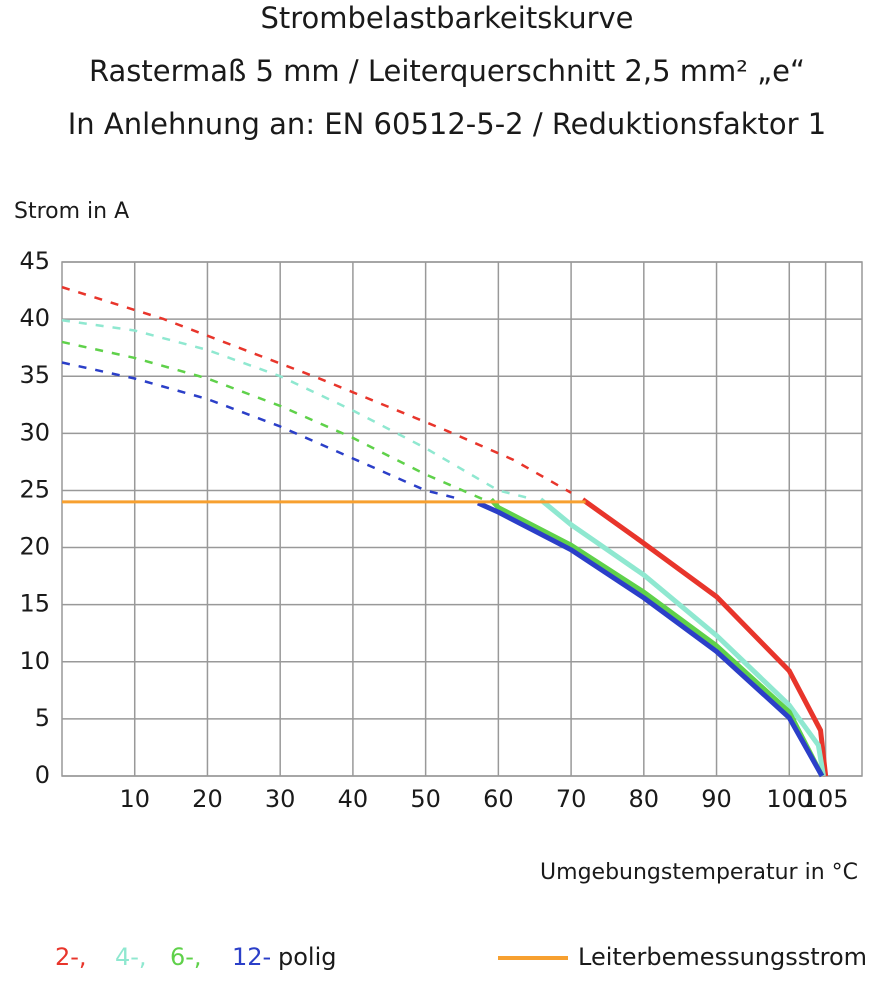  Describe the element at coordinates (71, 957) in the screenshot. I see `legend-label: 2-,` at that location.